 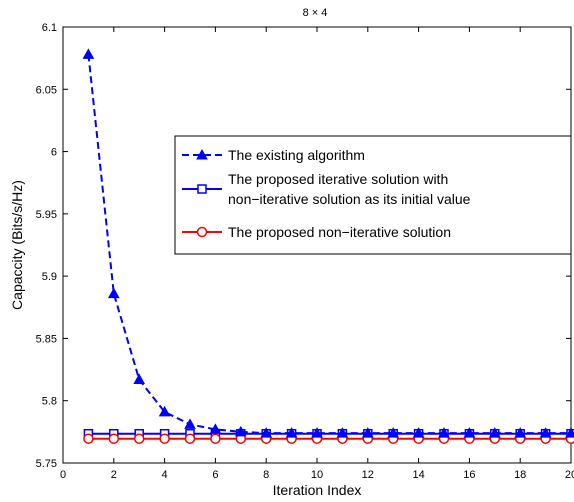 I want to click on x-tick-label: 20, so click(x=569, y=475).